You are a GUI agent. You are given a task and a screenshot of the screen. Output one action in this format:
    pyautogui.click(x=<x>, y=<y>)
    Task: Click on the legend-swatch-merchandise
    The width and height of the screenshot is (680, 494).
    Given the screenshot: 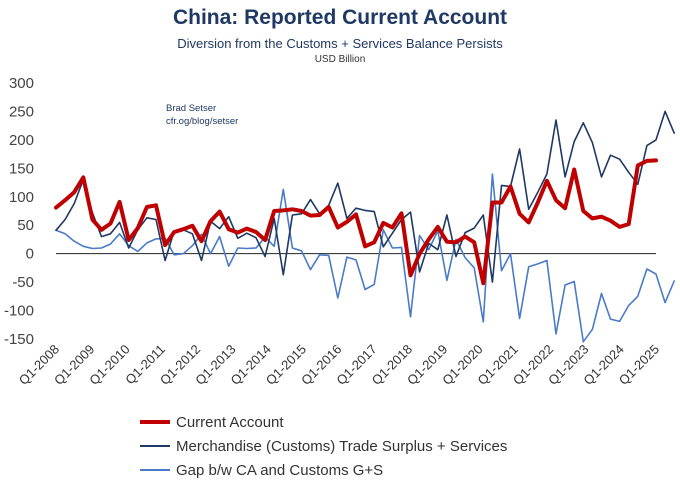 What is the action you would take?
    pyautogui.click(x=155, y=446)
    